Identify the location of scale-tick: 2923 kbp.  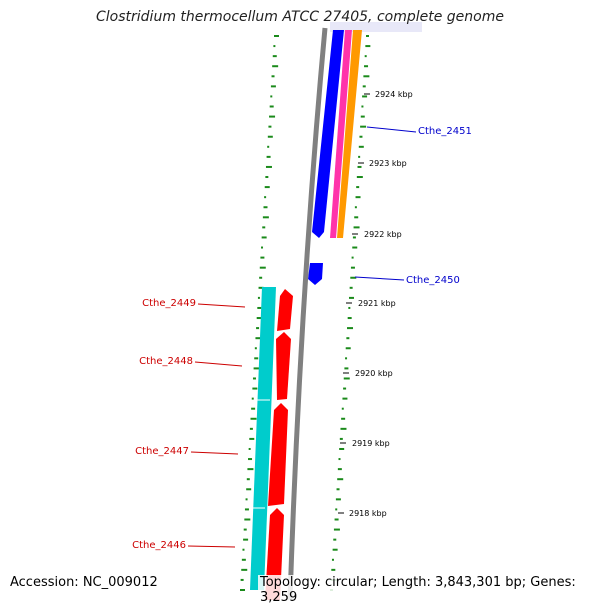
(382, 163).